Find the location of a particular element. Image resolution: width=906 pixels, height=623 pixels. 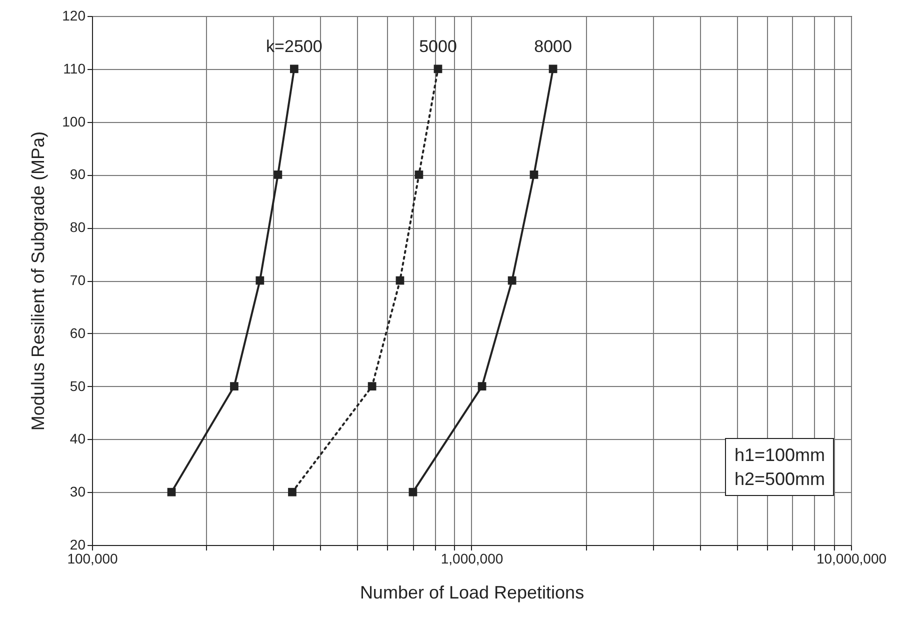

y-tick-label: 90 is located at coordinates (78, 174).